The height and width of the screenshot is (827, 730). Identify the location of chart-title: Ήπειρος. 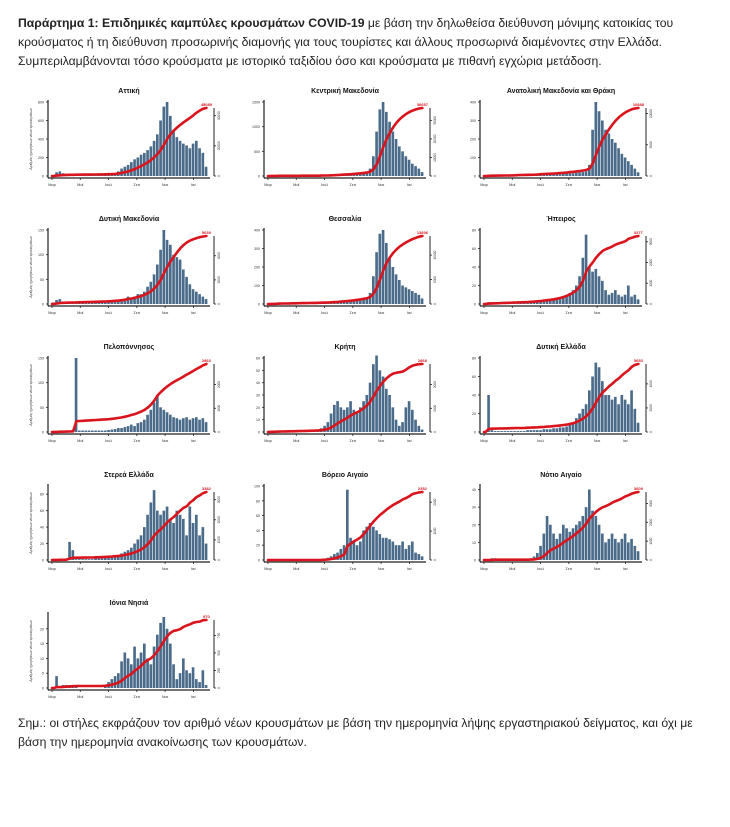
(561, 219).